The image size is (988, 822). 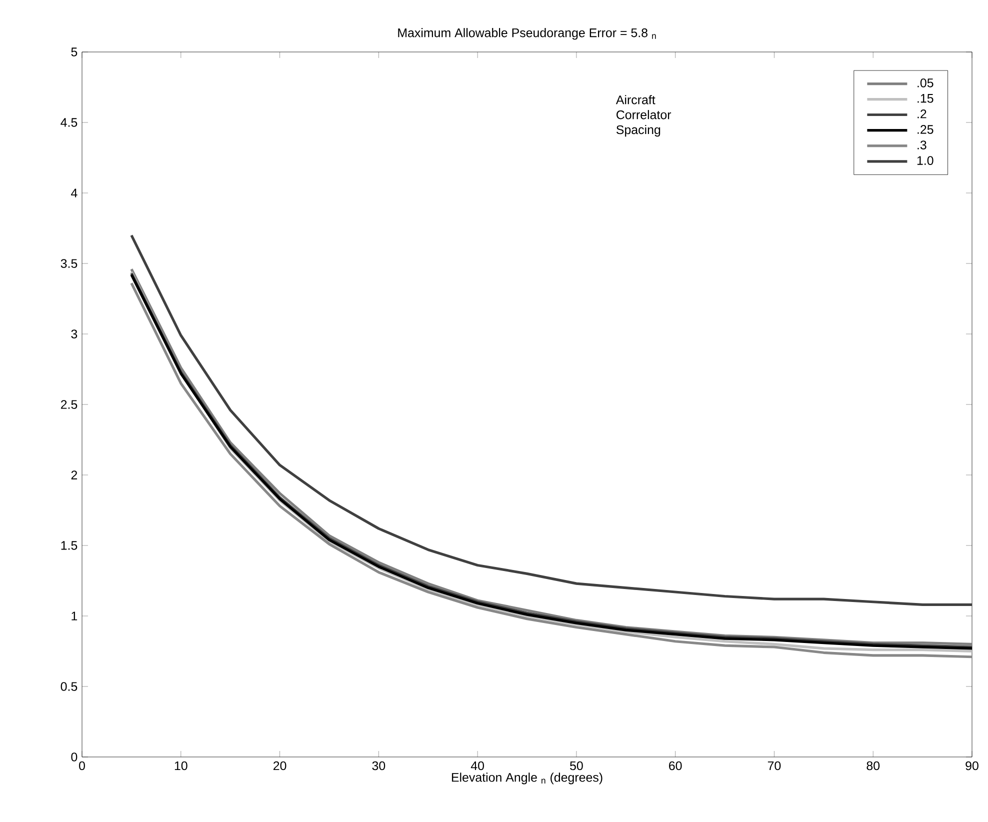 What do you see at coordinates (75, 616) in the screenshot?
I see `y-tick-label: 1` at bounding box center [75, 616].